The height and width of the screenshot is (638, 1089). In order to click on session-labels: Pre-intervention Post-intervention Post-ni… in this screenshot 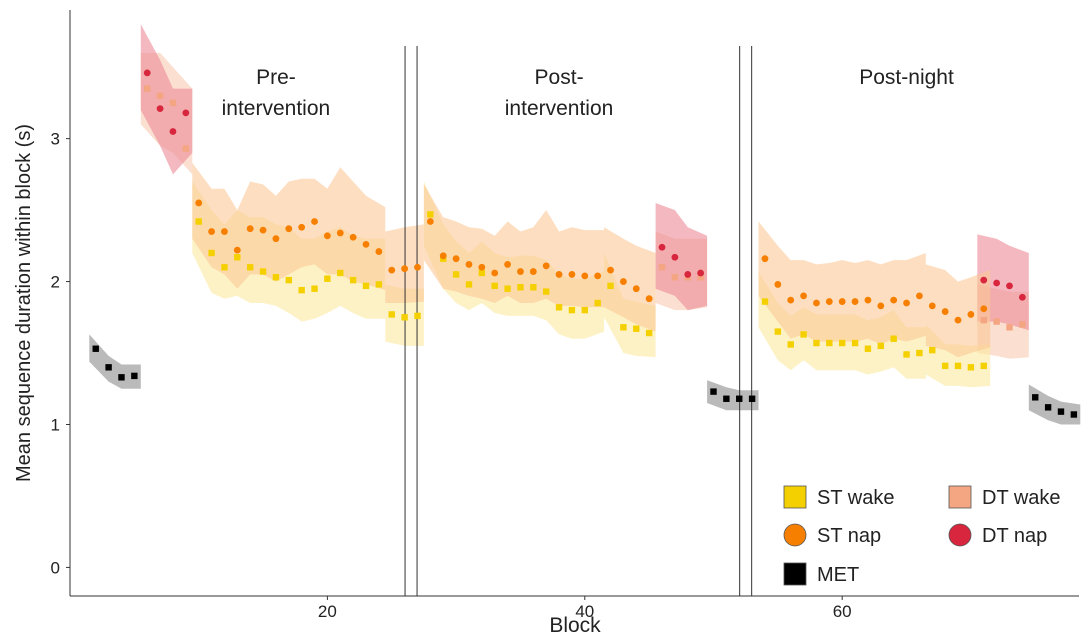, I will do `click(588, 93)`.